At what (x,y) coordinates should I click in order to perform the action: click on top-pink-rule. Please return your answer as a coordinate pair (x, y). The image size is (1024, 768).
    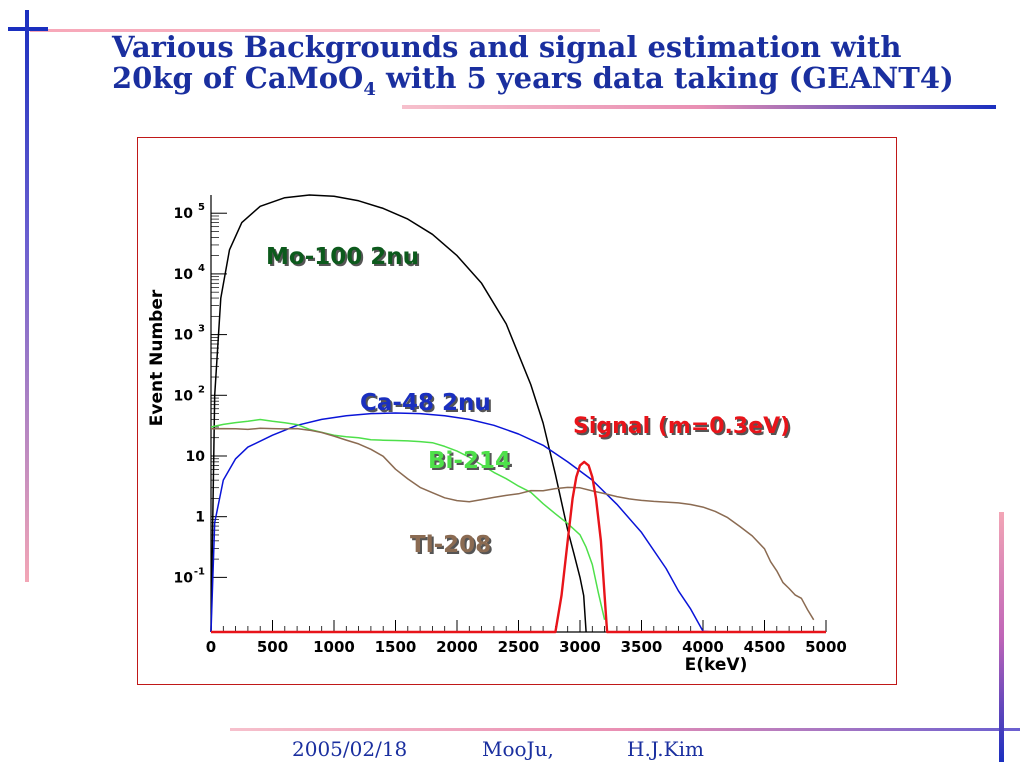
    Looking at the image, I should click on (315, 30).